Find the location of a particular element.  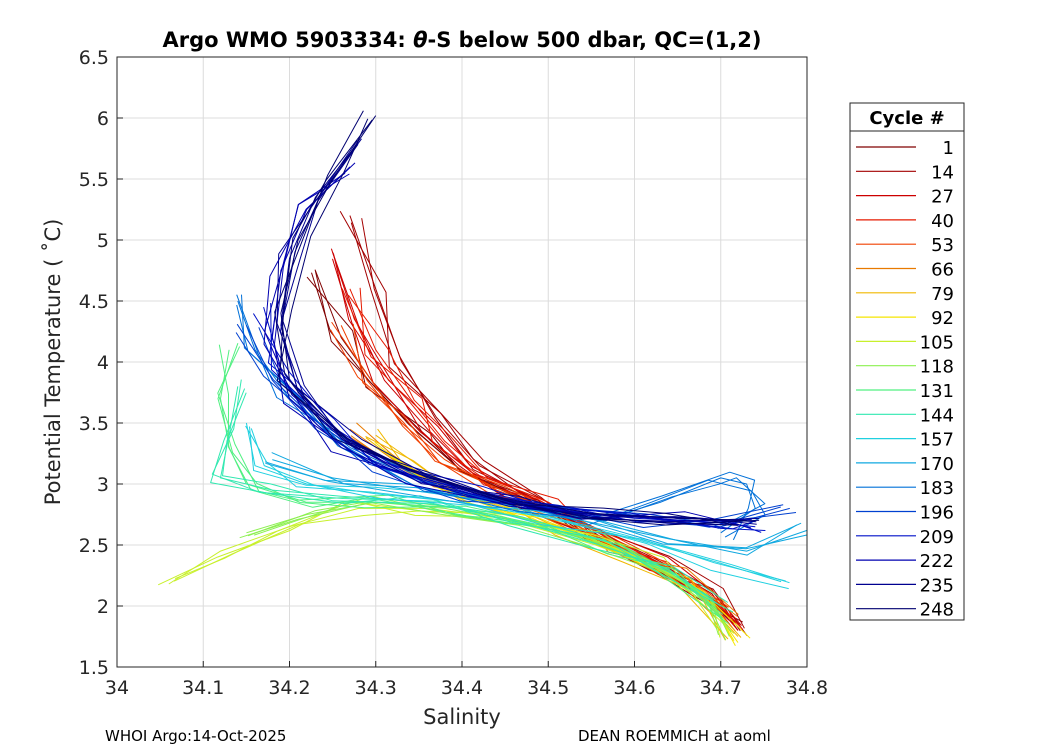

y-tick-label: 6.5 is located at coordinates (94, 58).